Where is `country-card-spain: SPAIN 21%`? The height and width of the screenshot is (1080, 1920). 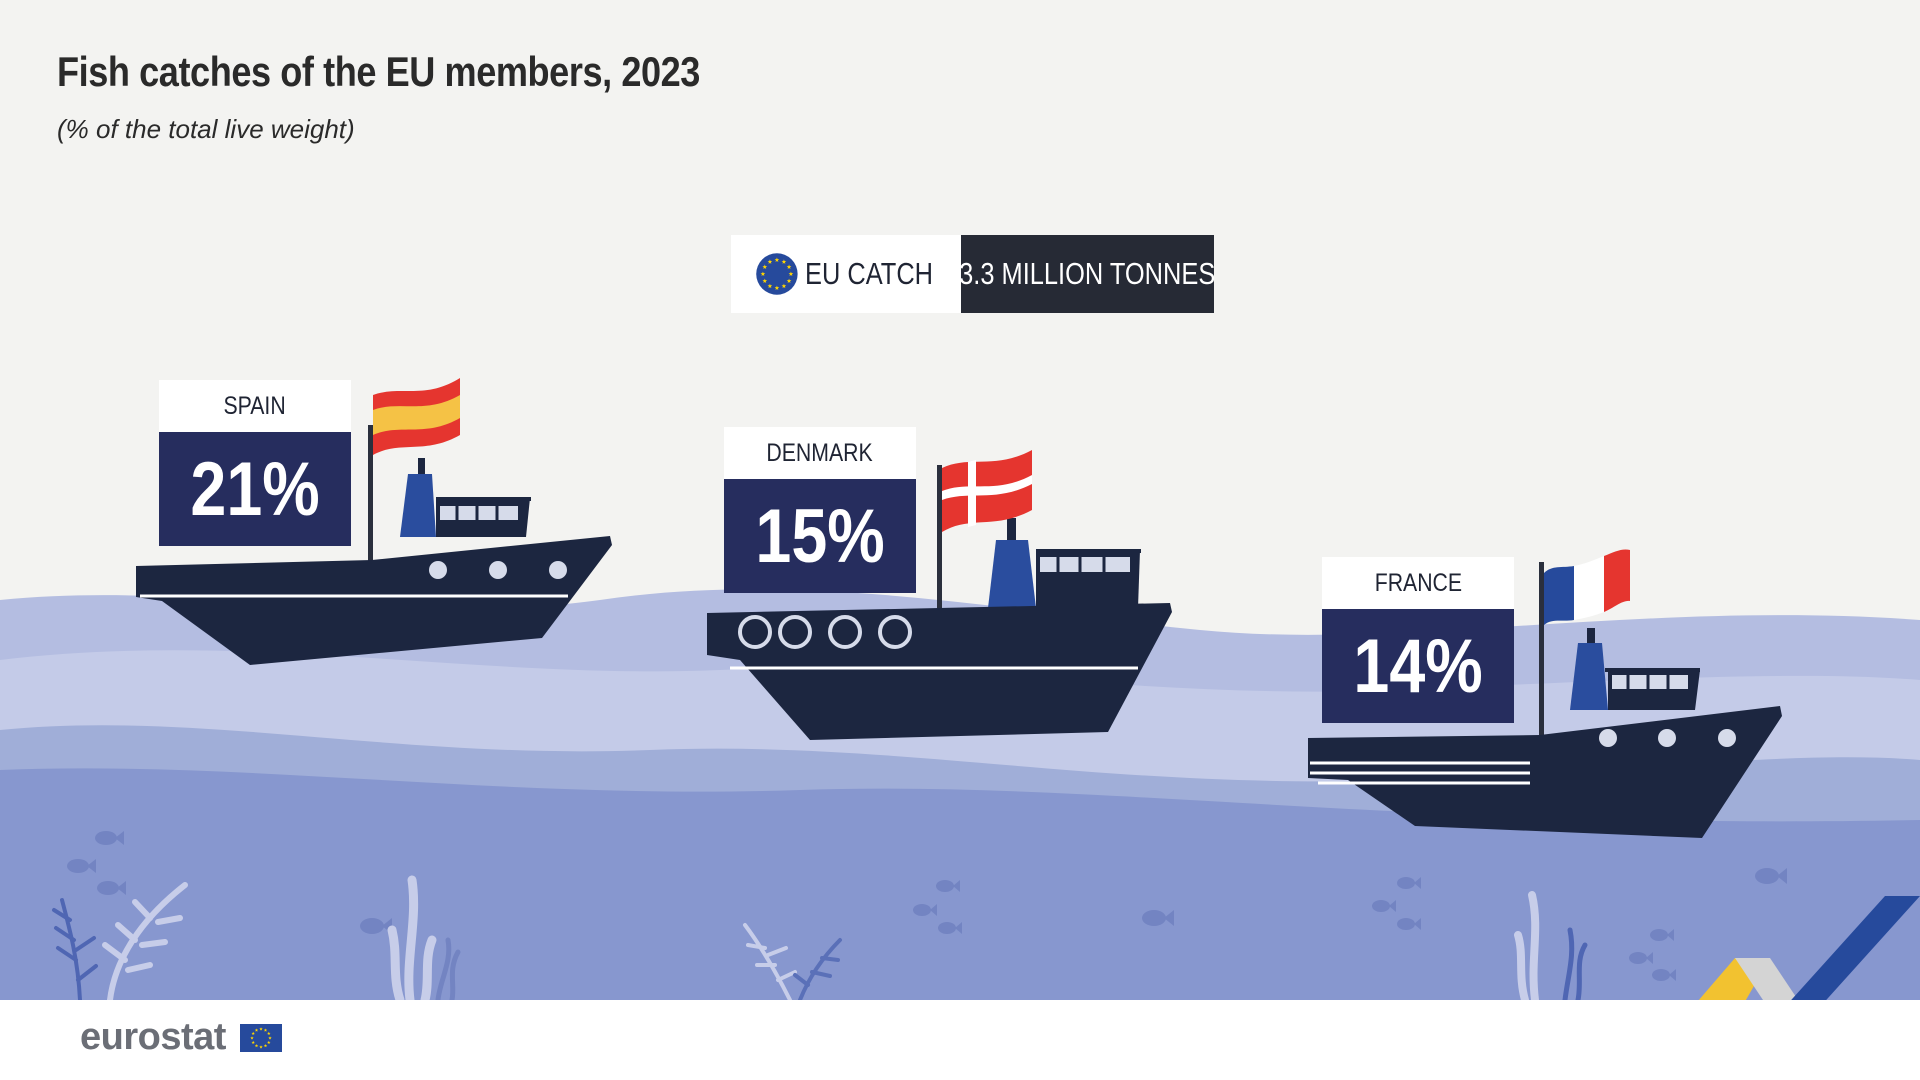
country-card-spain: SPAIN 21% is located at coordinates (255, 463).